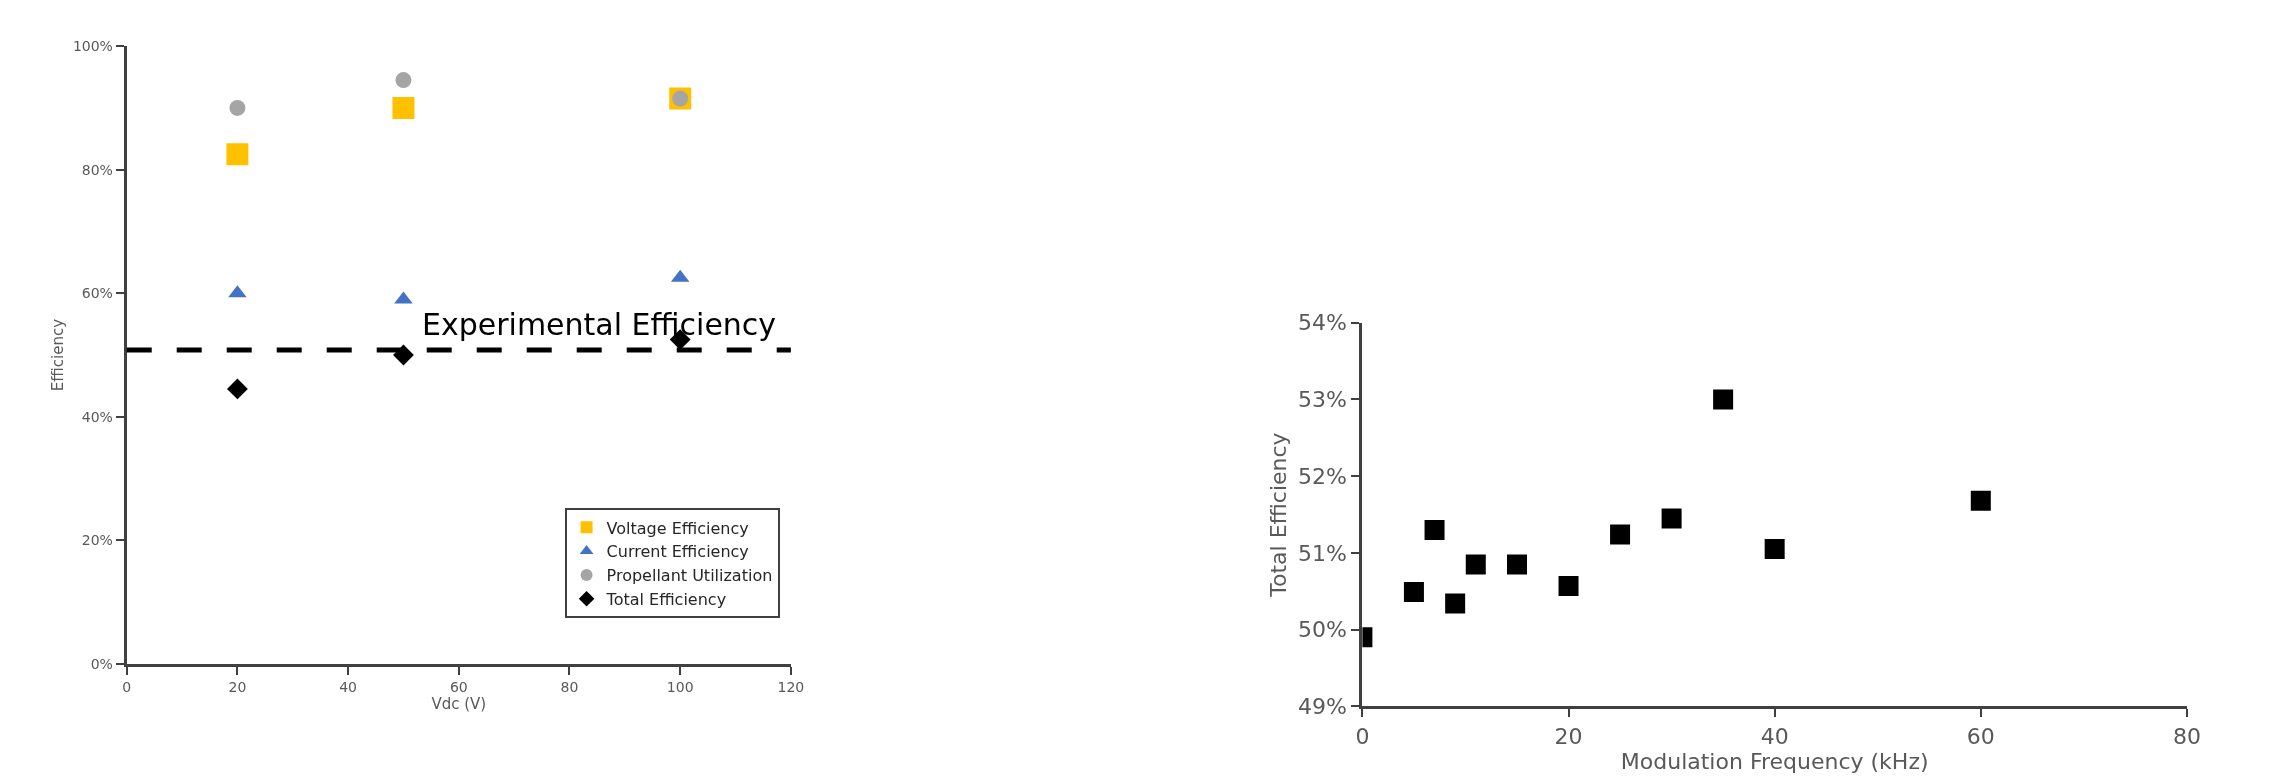 Image resolution: width=2280 pixels, height=783 pixels. I want to click on y-tick-label: 100%, so click(92, 46).